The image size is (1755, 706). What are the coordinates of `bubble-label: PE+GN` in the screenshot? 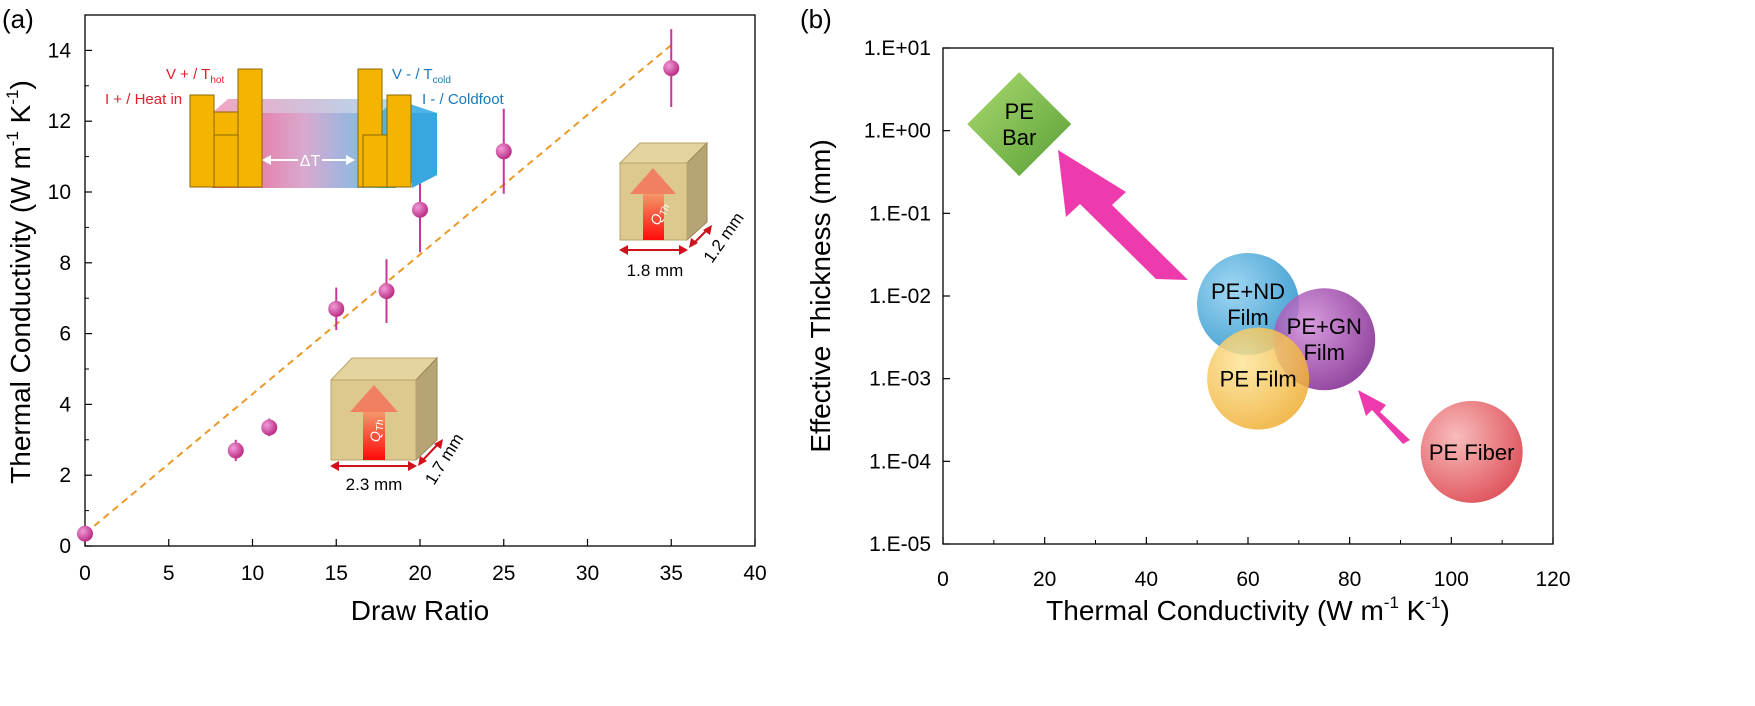 It's located at (1324, 326).